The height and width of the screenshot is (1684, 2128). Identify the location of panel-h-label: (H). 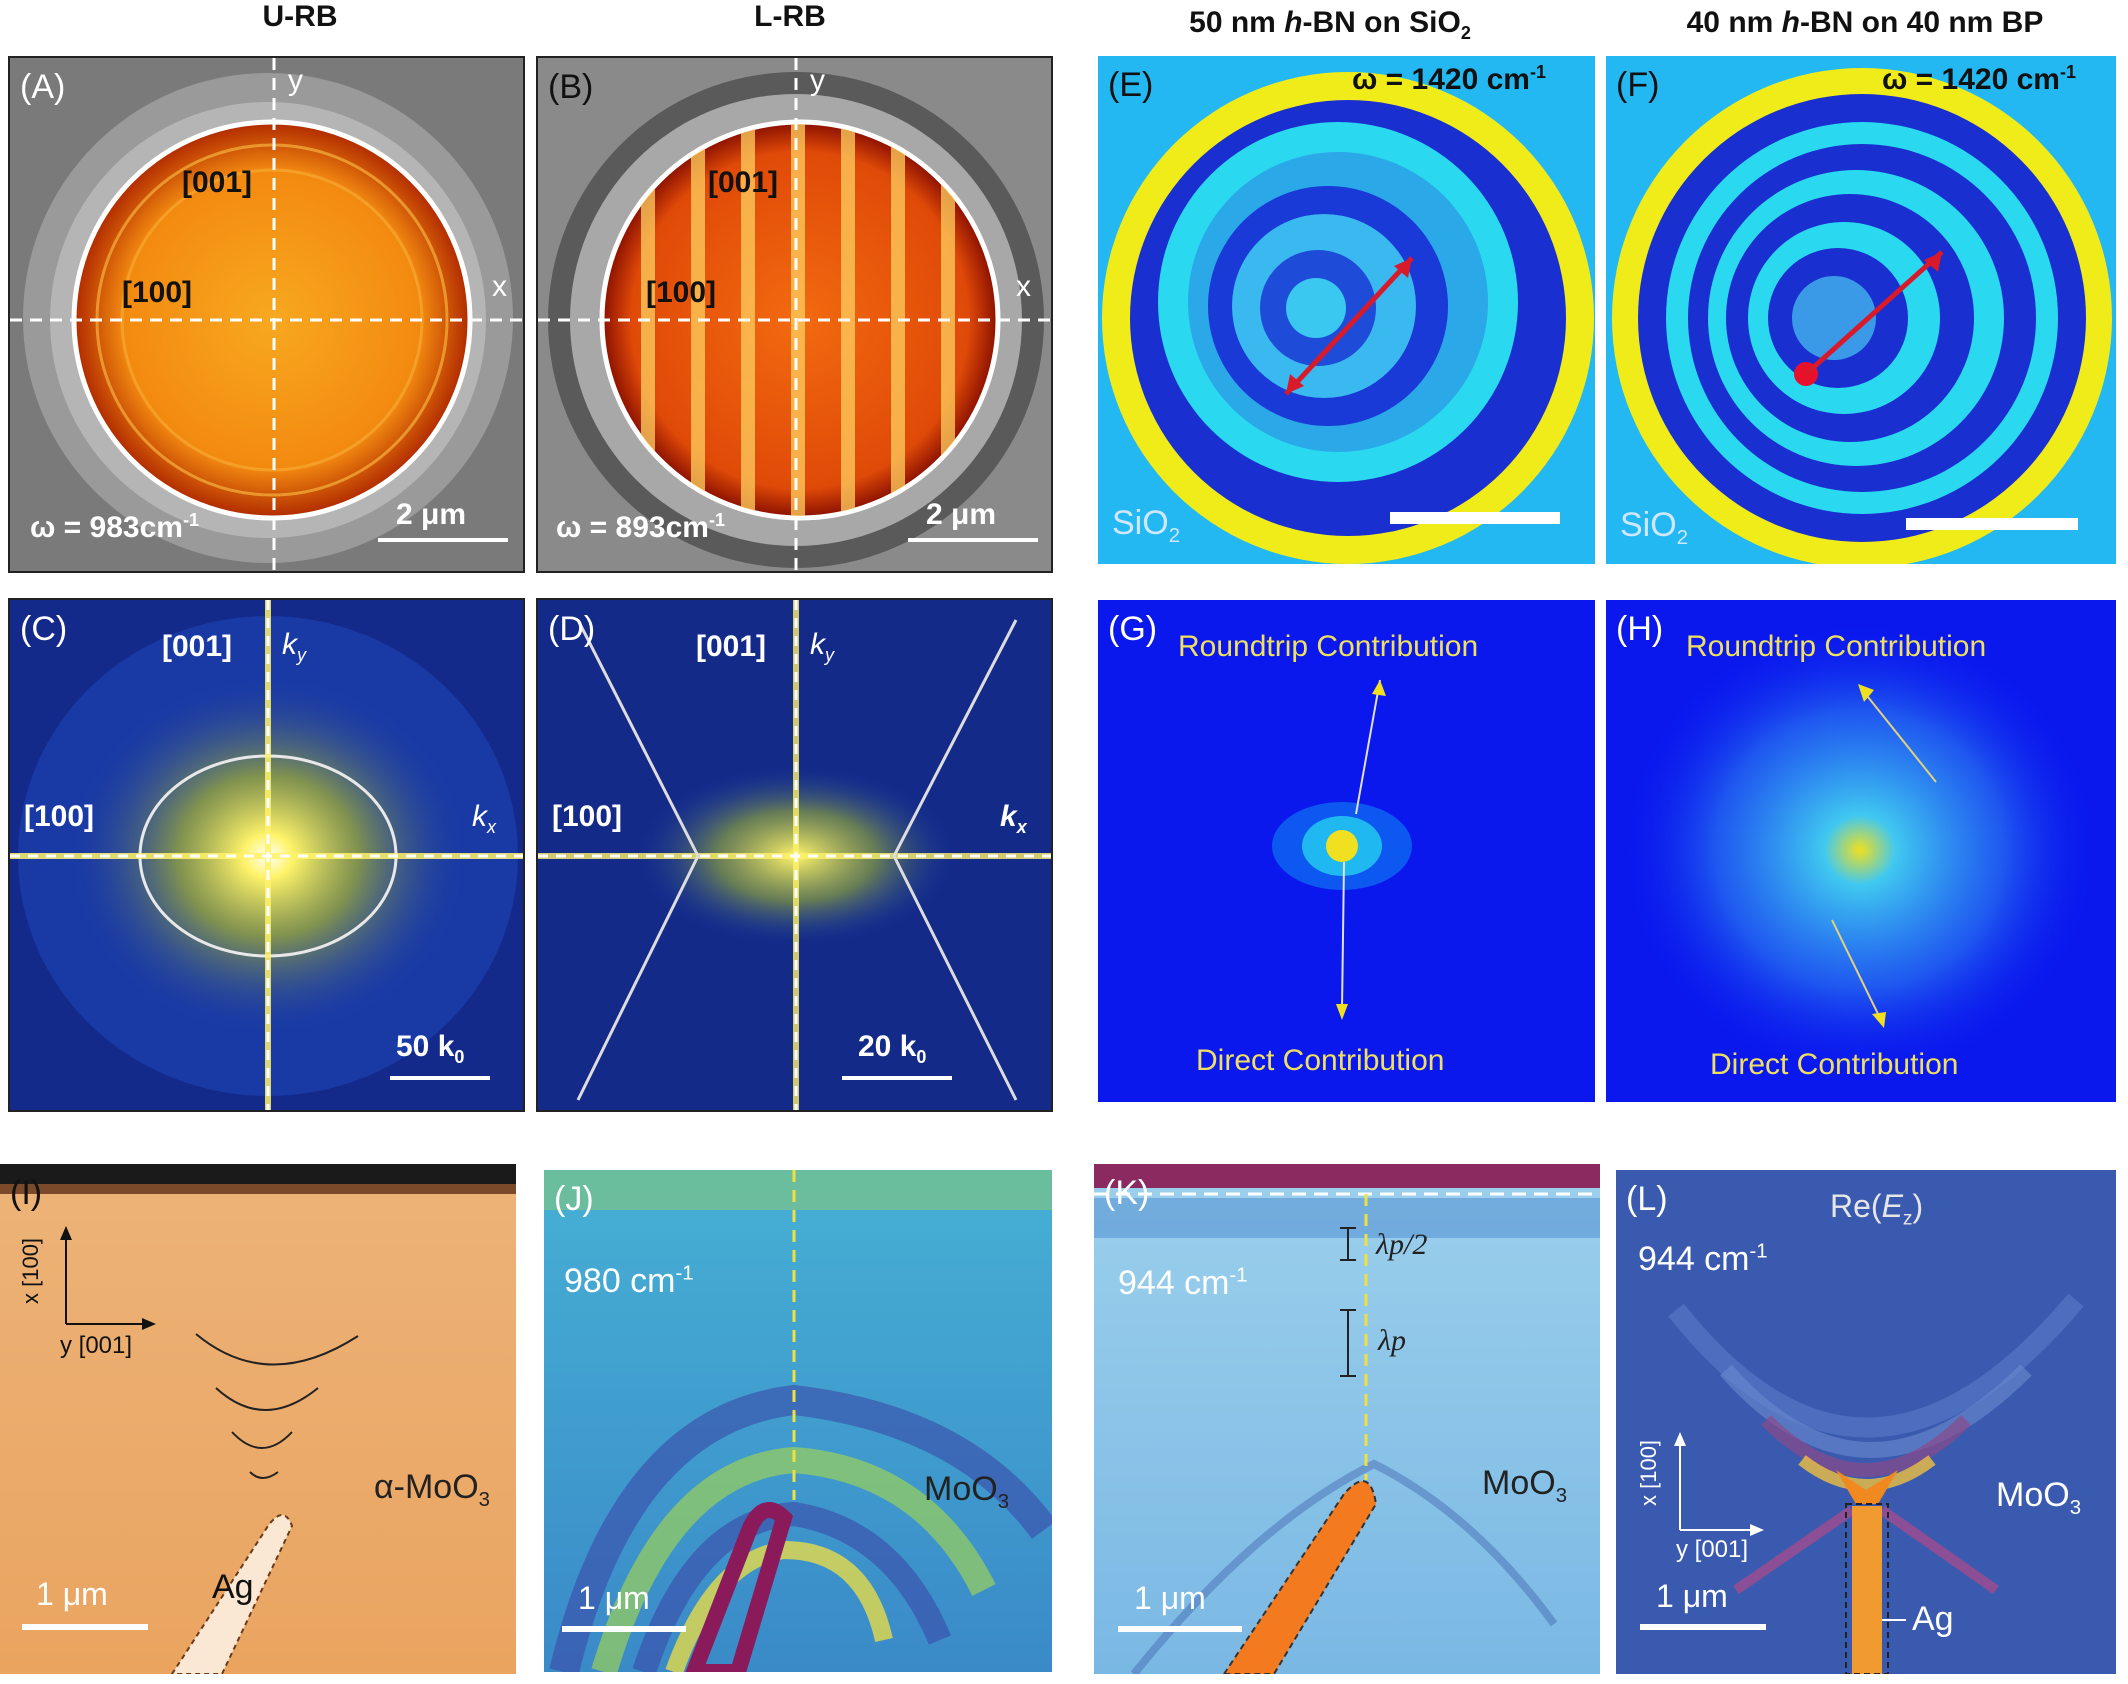
(1640, 629).